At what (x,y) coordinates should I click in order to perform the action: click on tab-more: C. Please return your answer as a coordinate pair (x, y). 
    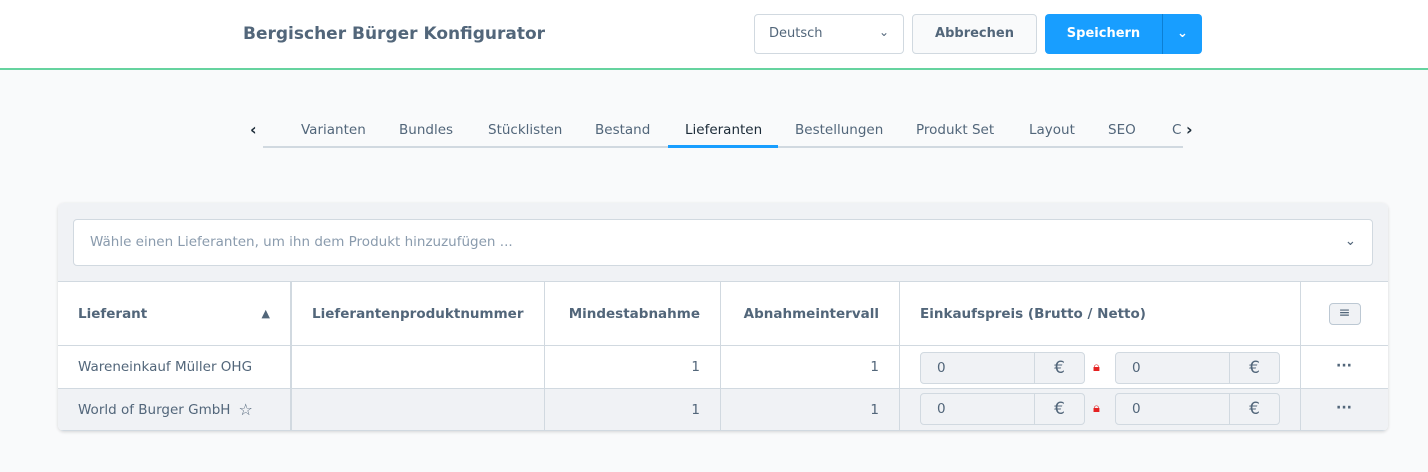
    Looking at the image, I should click on (1177, 130).